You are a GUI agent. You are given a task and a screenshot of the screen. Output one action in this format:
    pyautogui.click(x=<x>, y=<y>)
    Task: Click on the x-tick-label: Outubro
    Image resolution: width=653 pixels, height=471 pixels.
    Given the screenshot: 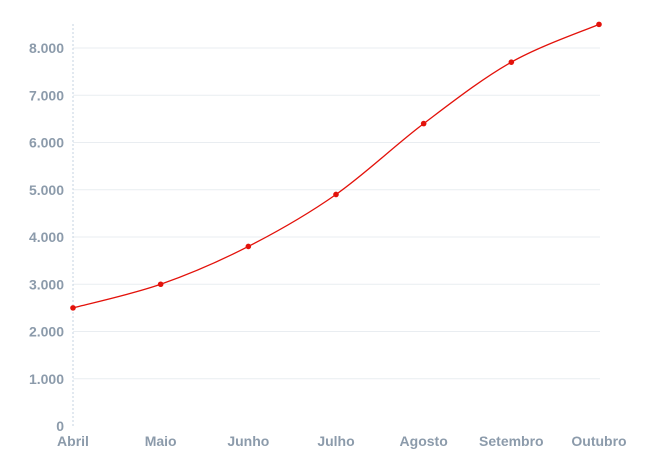 What is the action you would take?
    pyautogui.click(x=598, y=441)
    